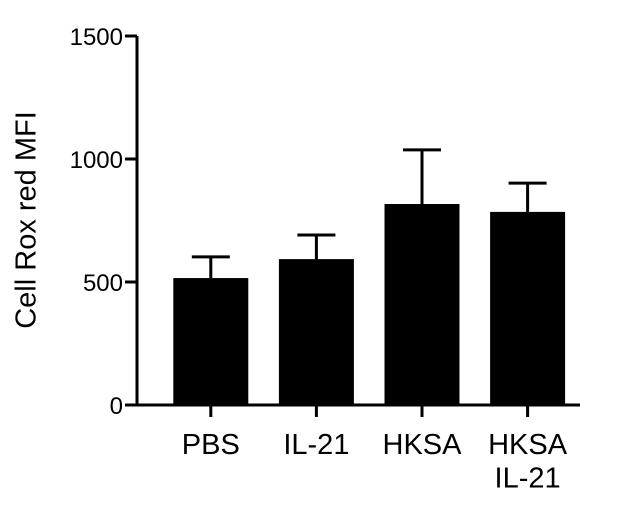 The image size is (617, 514). Describe the element at coordinates (96, 160) in the screenshot. I see `y-tick-label: 1000` at that location.